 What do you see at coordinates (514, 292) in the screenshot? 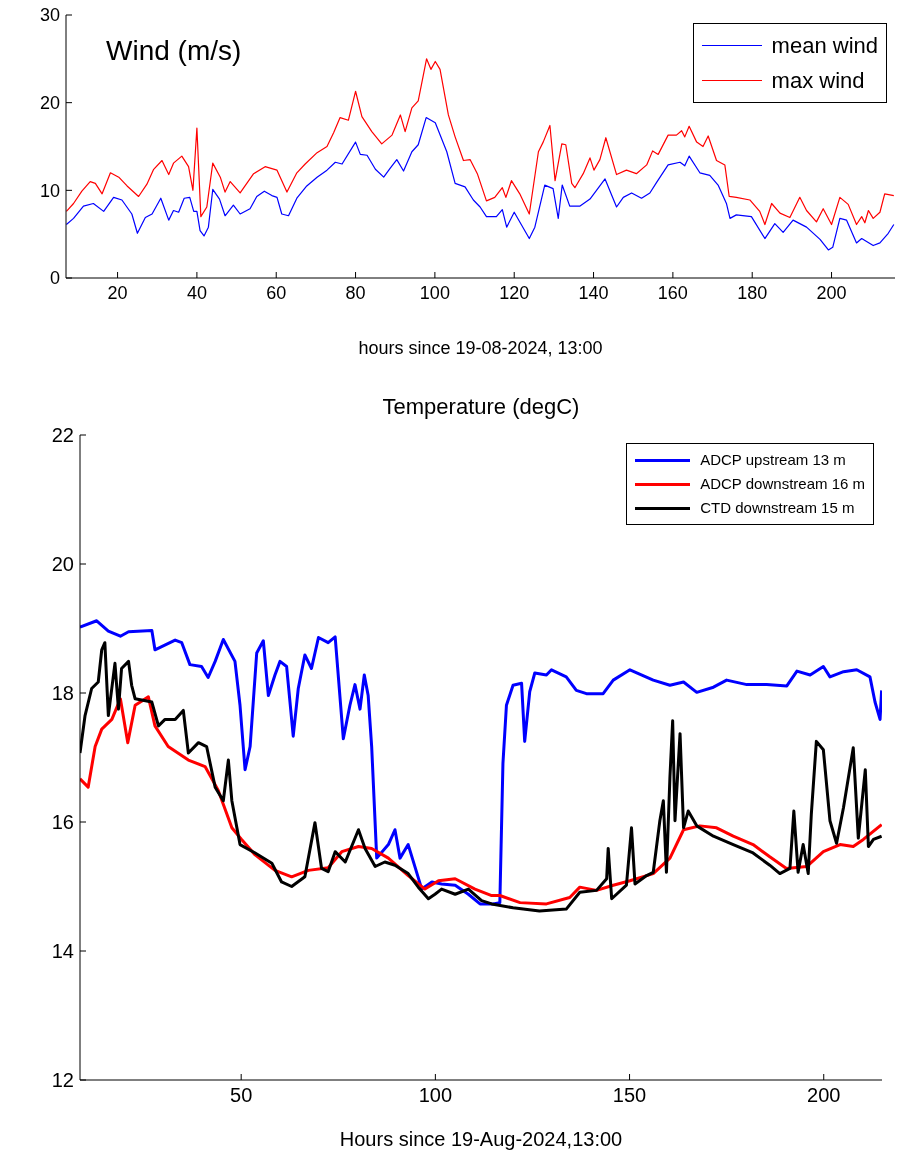
I see `x-tick-label: 120` at bounding box center [514, 292].